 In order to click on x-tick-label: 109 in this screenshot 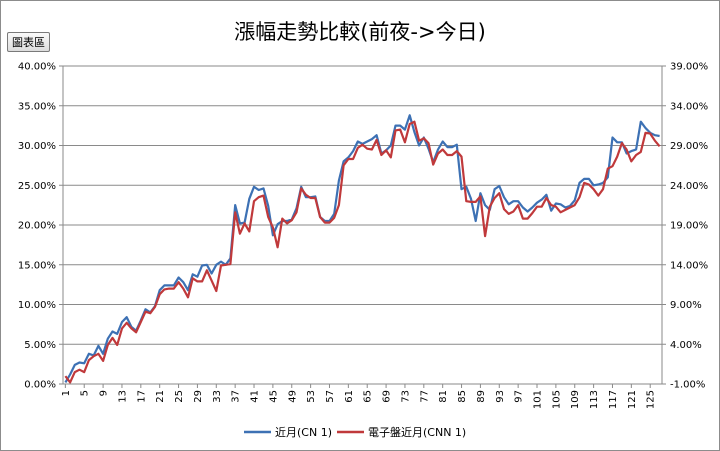, I will do `click(575, 399)`.